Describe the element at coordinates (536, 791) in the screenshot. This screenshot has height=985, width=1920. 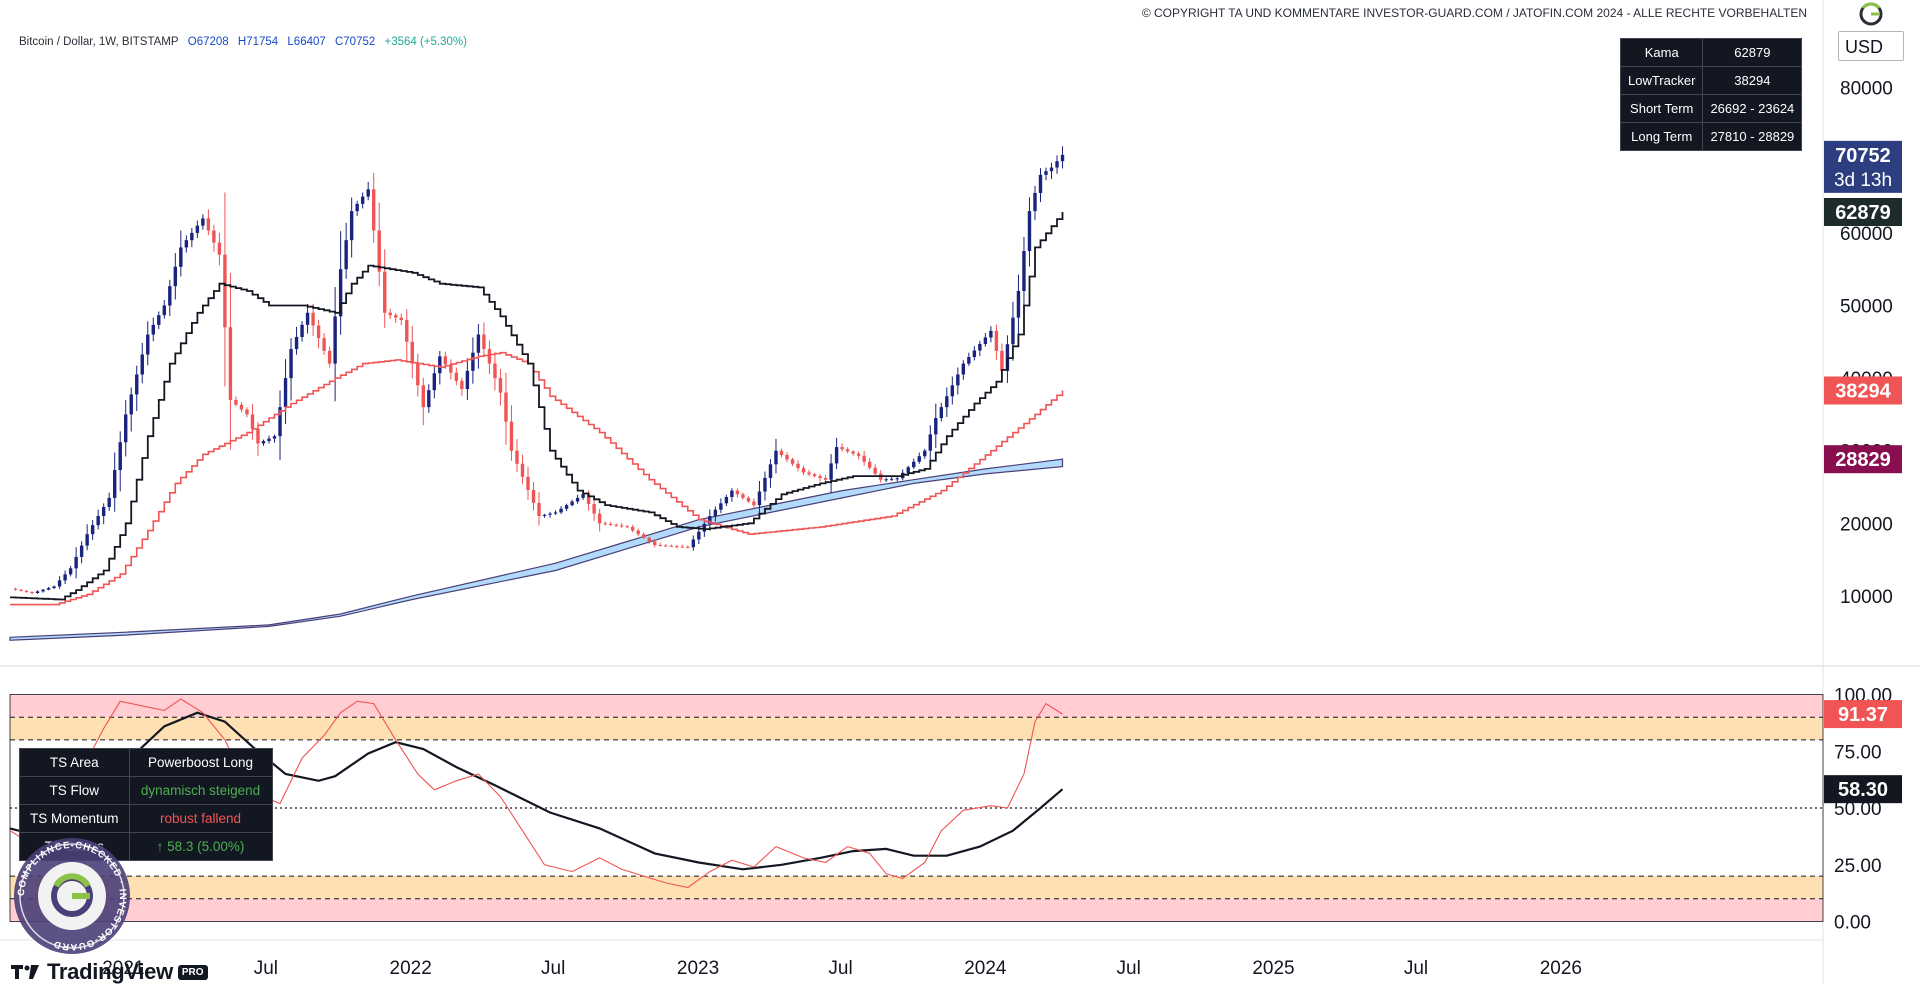
I see `oscillator-slow-line` at that location.